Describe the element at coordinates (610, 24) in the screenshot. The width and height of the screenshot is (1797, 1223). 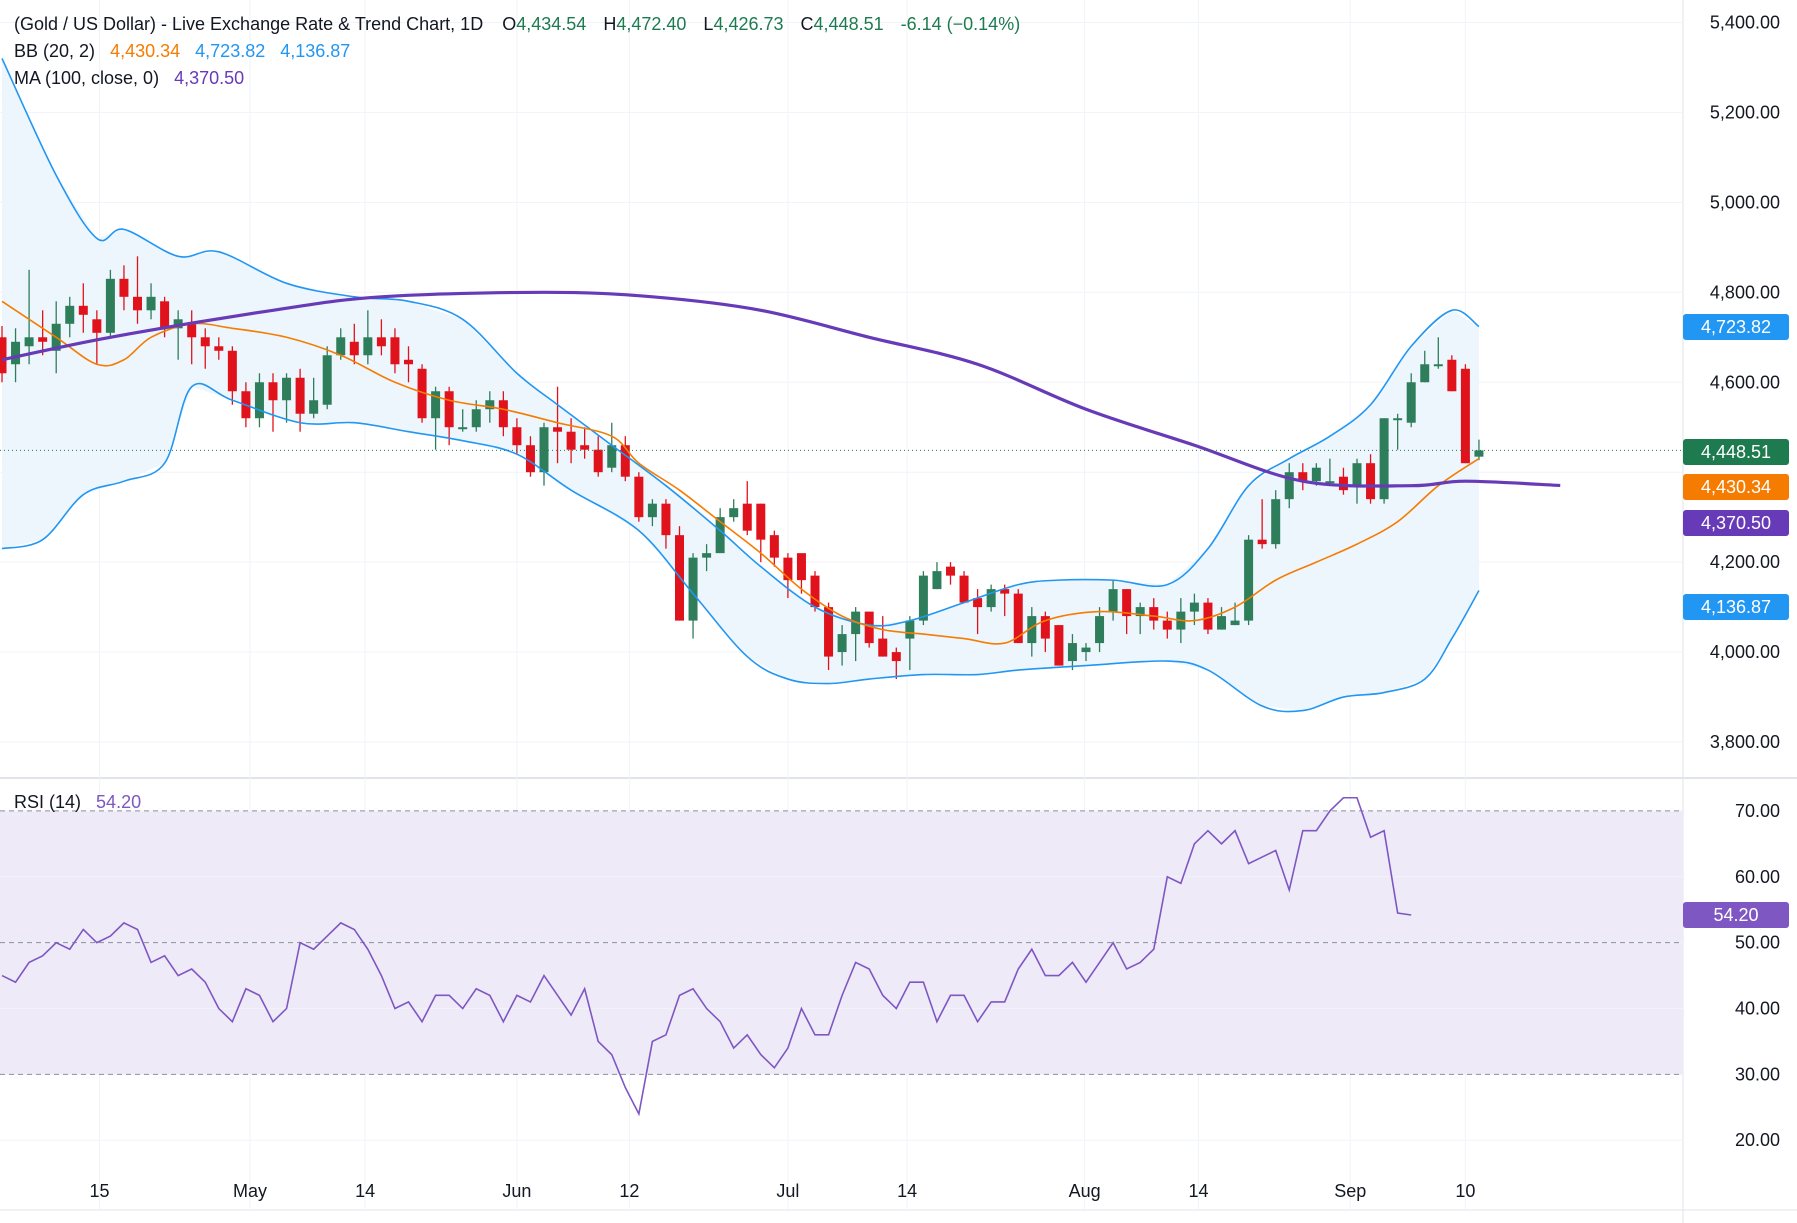
I see `high-label: H` at that location.